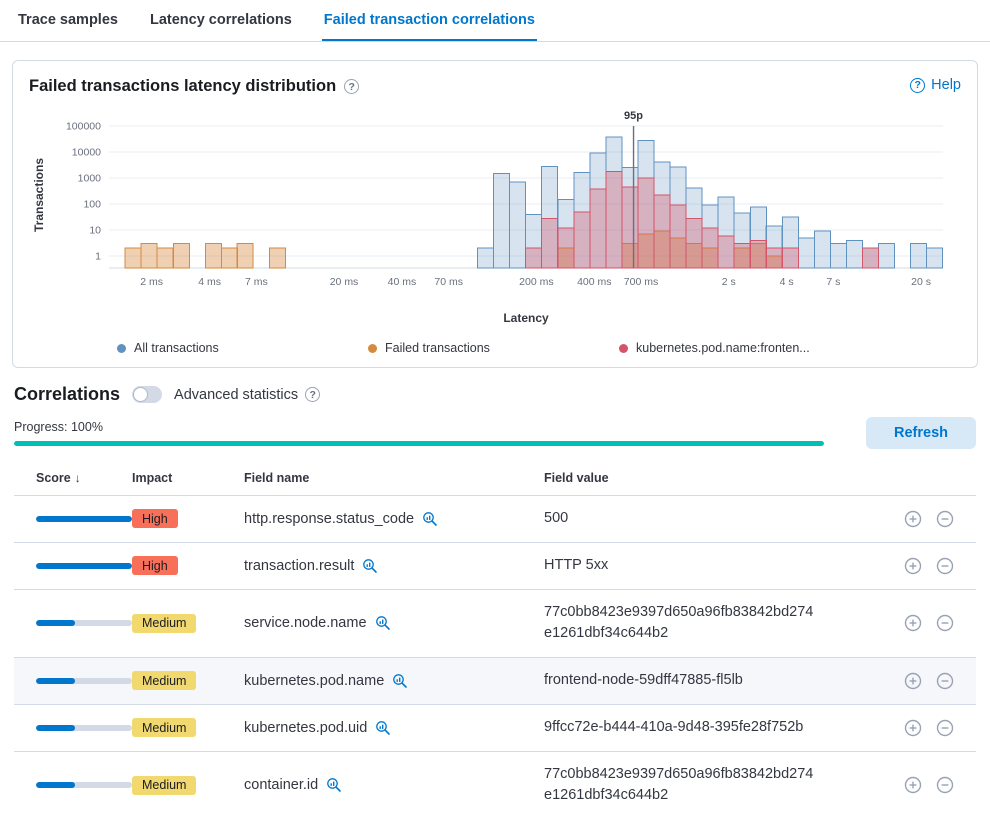  What do you see at coordinates (633, 116) in the screenshot?
I see `svg-text: 95p` at bounding box center [633, 116].